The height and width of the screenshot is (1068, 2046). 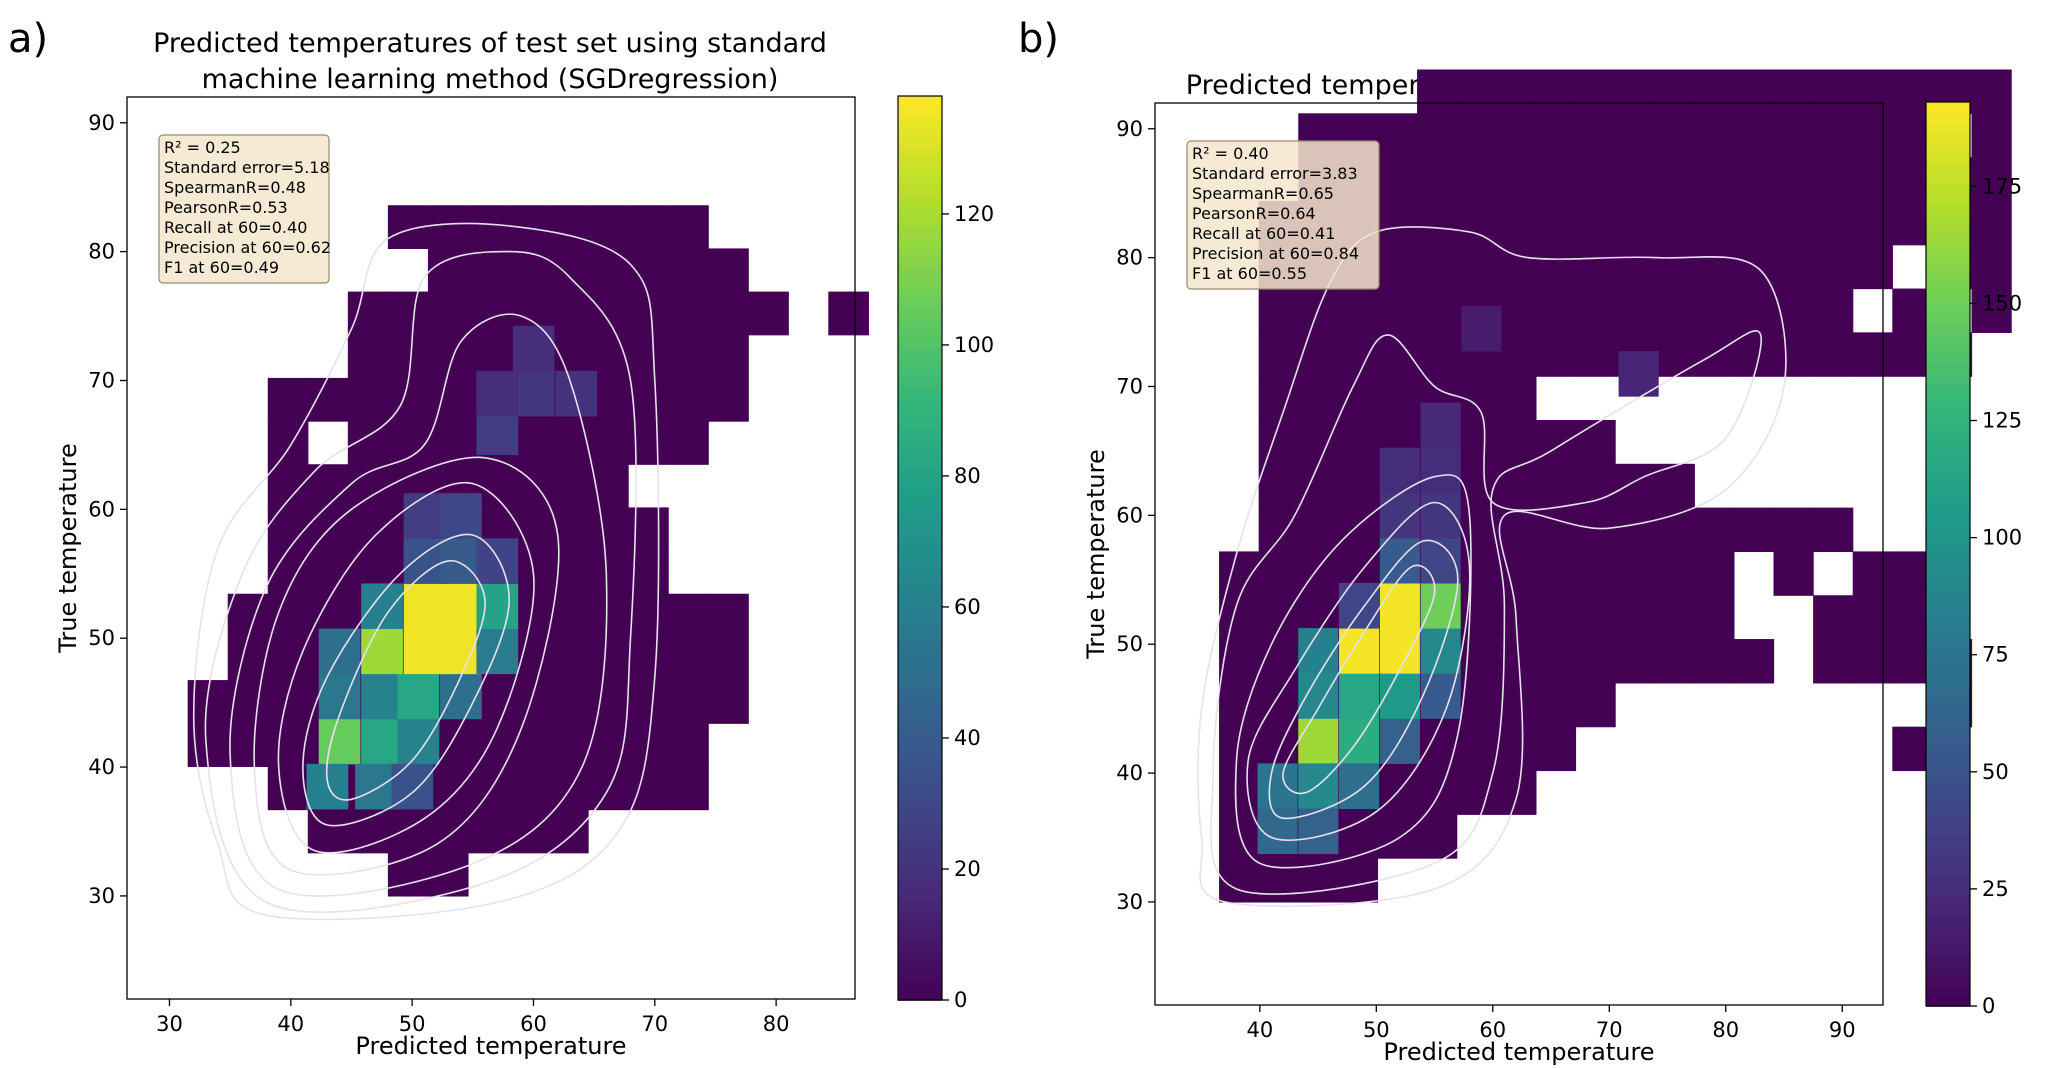 What do you see at coordinates (2002, 303) in the screenshot?
I see `colorbar-tick-label: 150` at bounding box center [2002, 303].